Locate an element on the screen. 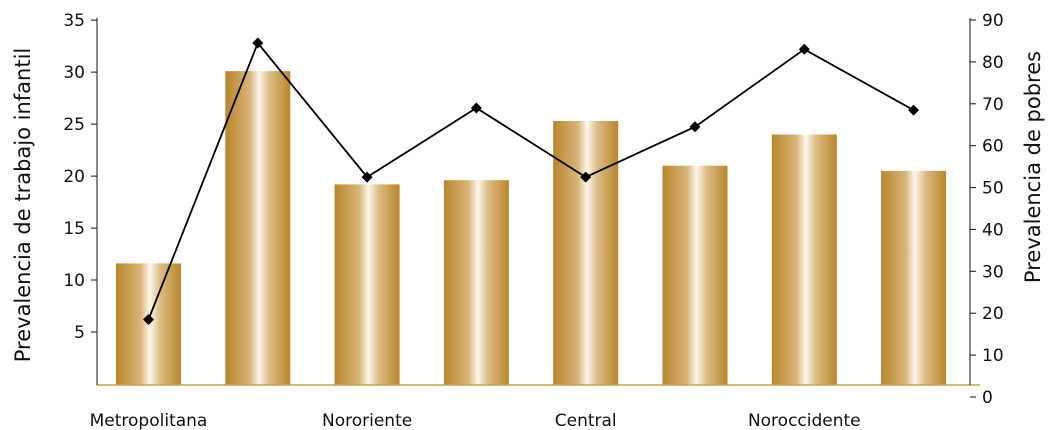  y-left-tick-label: 5 is located at coordinates (79, 333).